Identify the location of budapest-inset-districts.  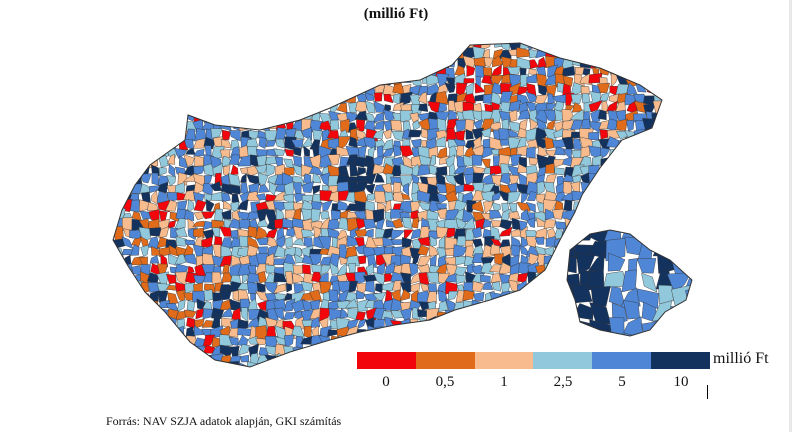
(629, 283).